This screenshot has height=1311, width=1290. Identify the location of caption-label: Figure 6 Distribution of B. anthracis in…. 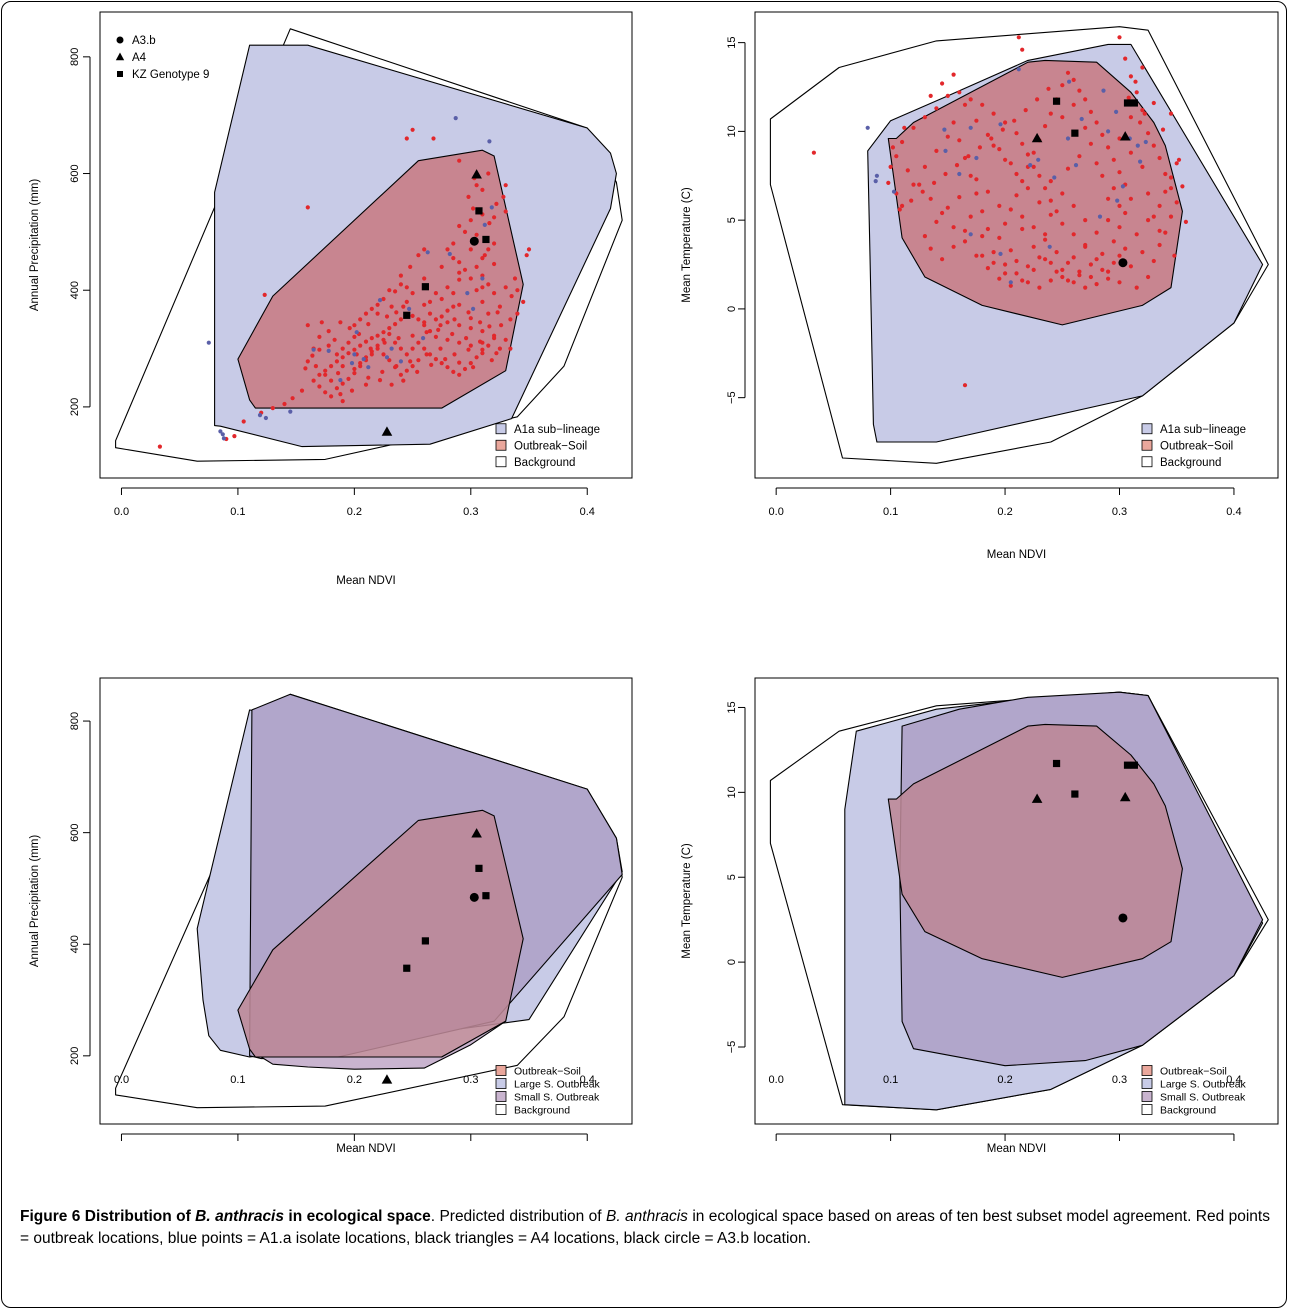
(225, 1216).